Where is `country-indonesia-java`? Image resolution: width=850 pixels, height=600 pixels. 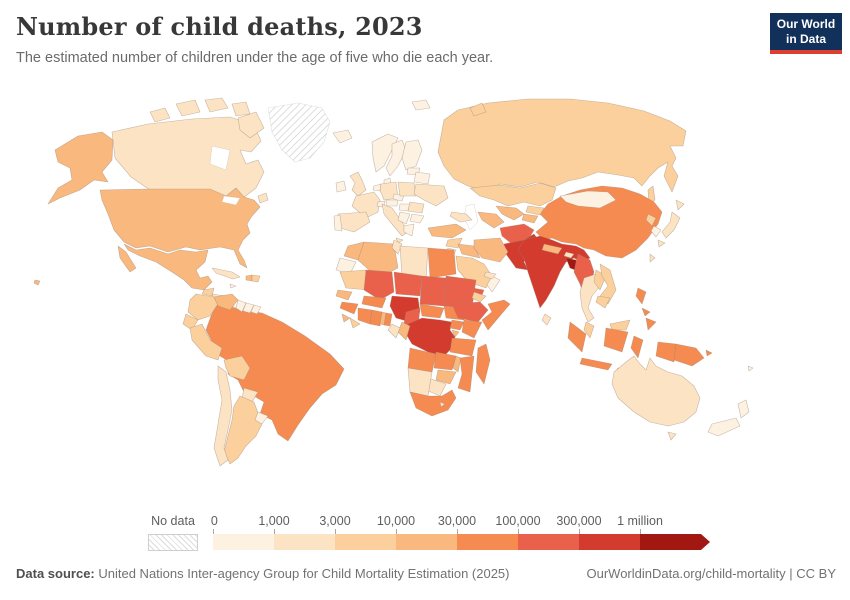
country-indonesia-java is located at coordinates (596, 364).